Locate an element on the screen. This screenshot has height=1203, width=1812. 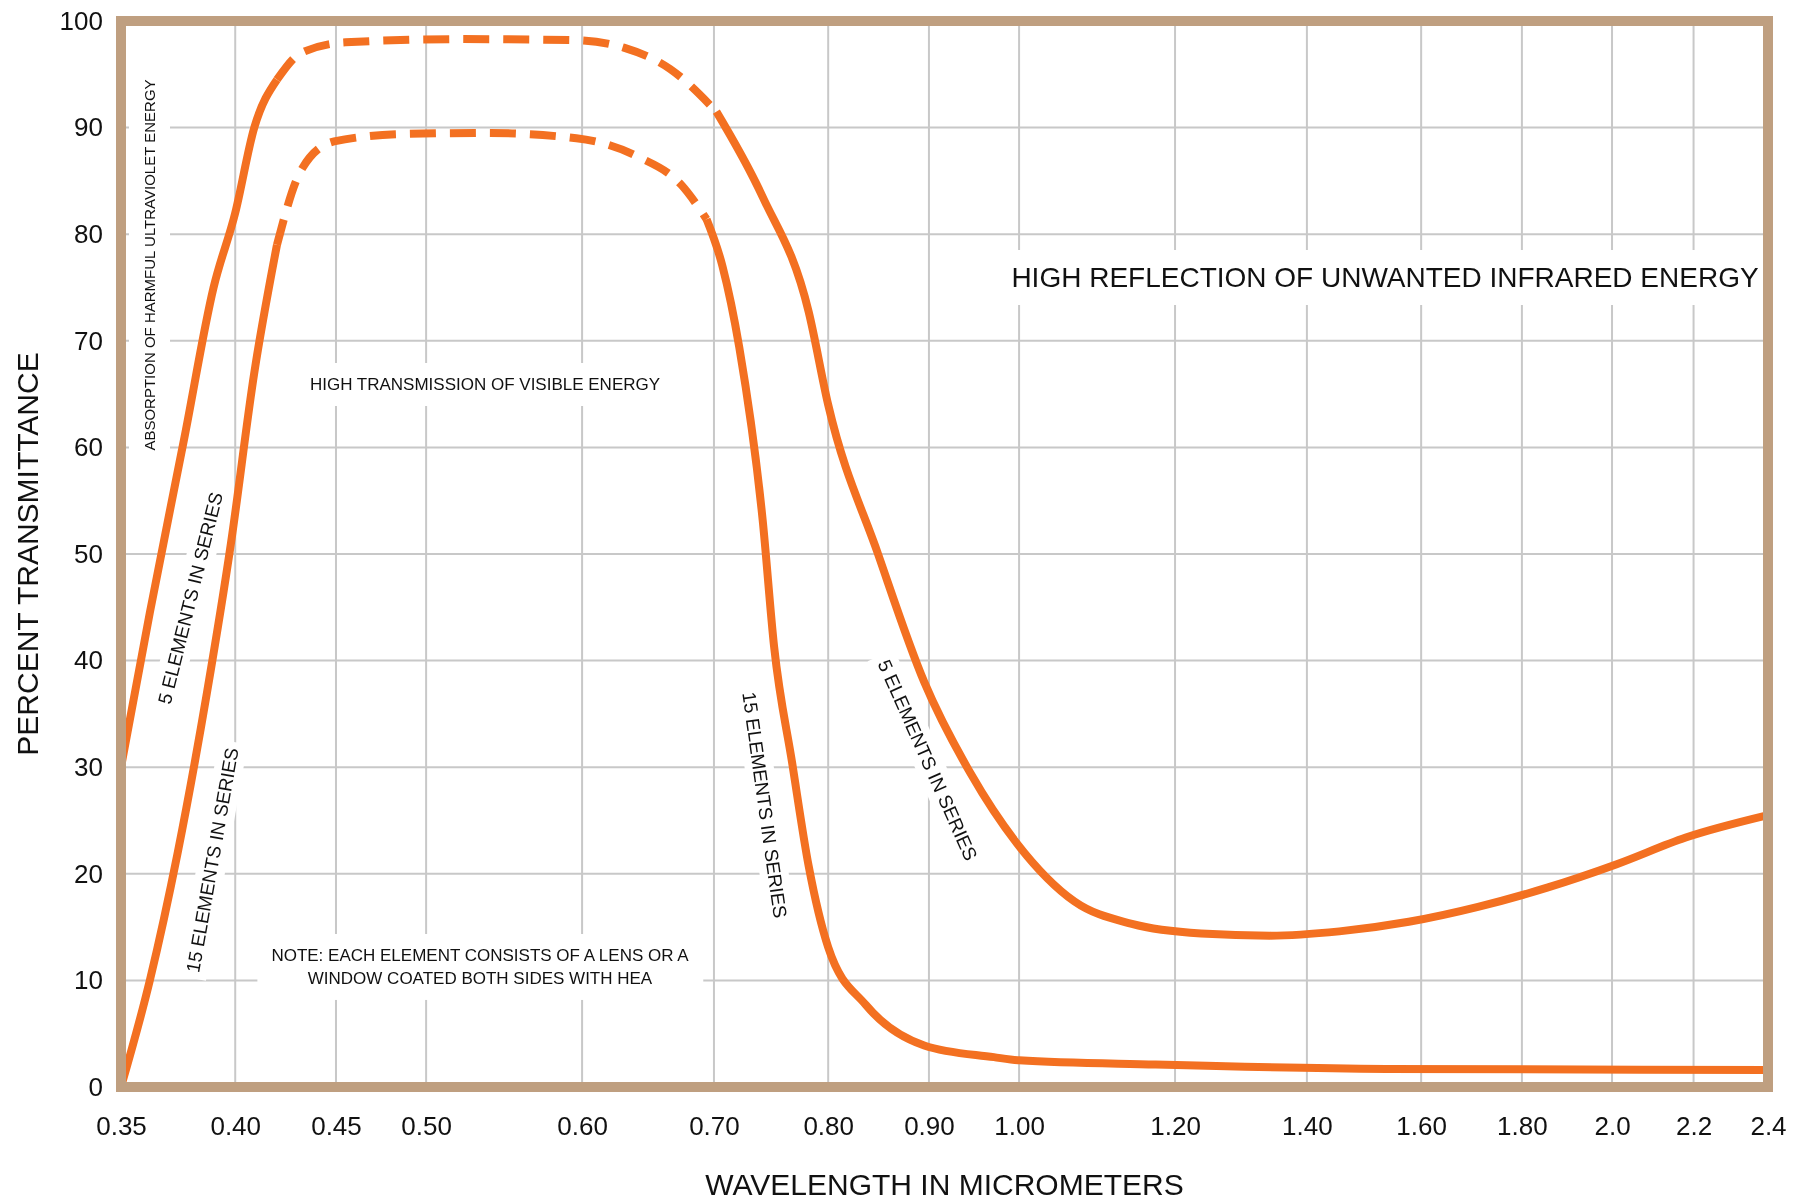
x-tick-label: 1.20 is located at coordinates (1175, 1126).